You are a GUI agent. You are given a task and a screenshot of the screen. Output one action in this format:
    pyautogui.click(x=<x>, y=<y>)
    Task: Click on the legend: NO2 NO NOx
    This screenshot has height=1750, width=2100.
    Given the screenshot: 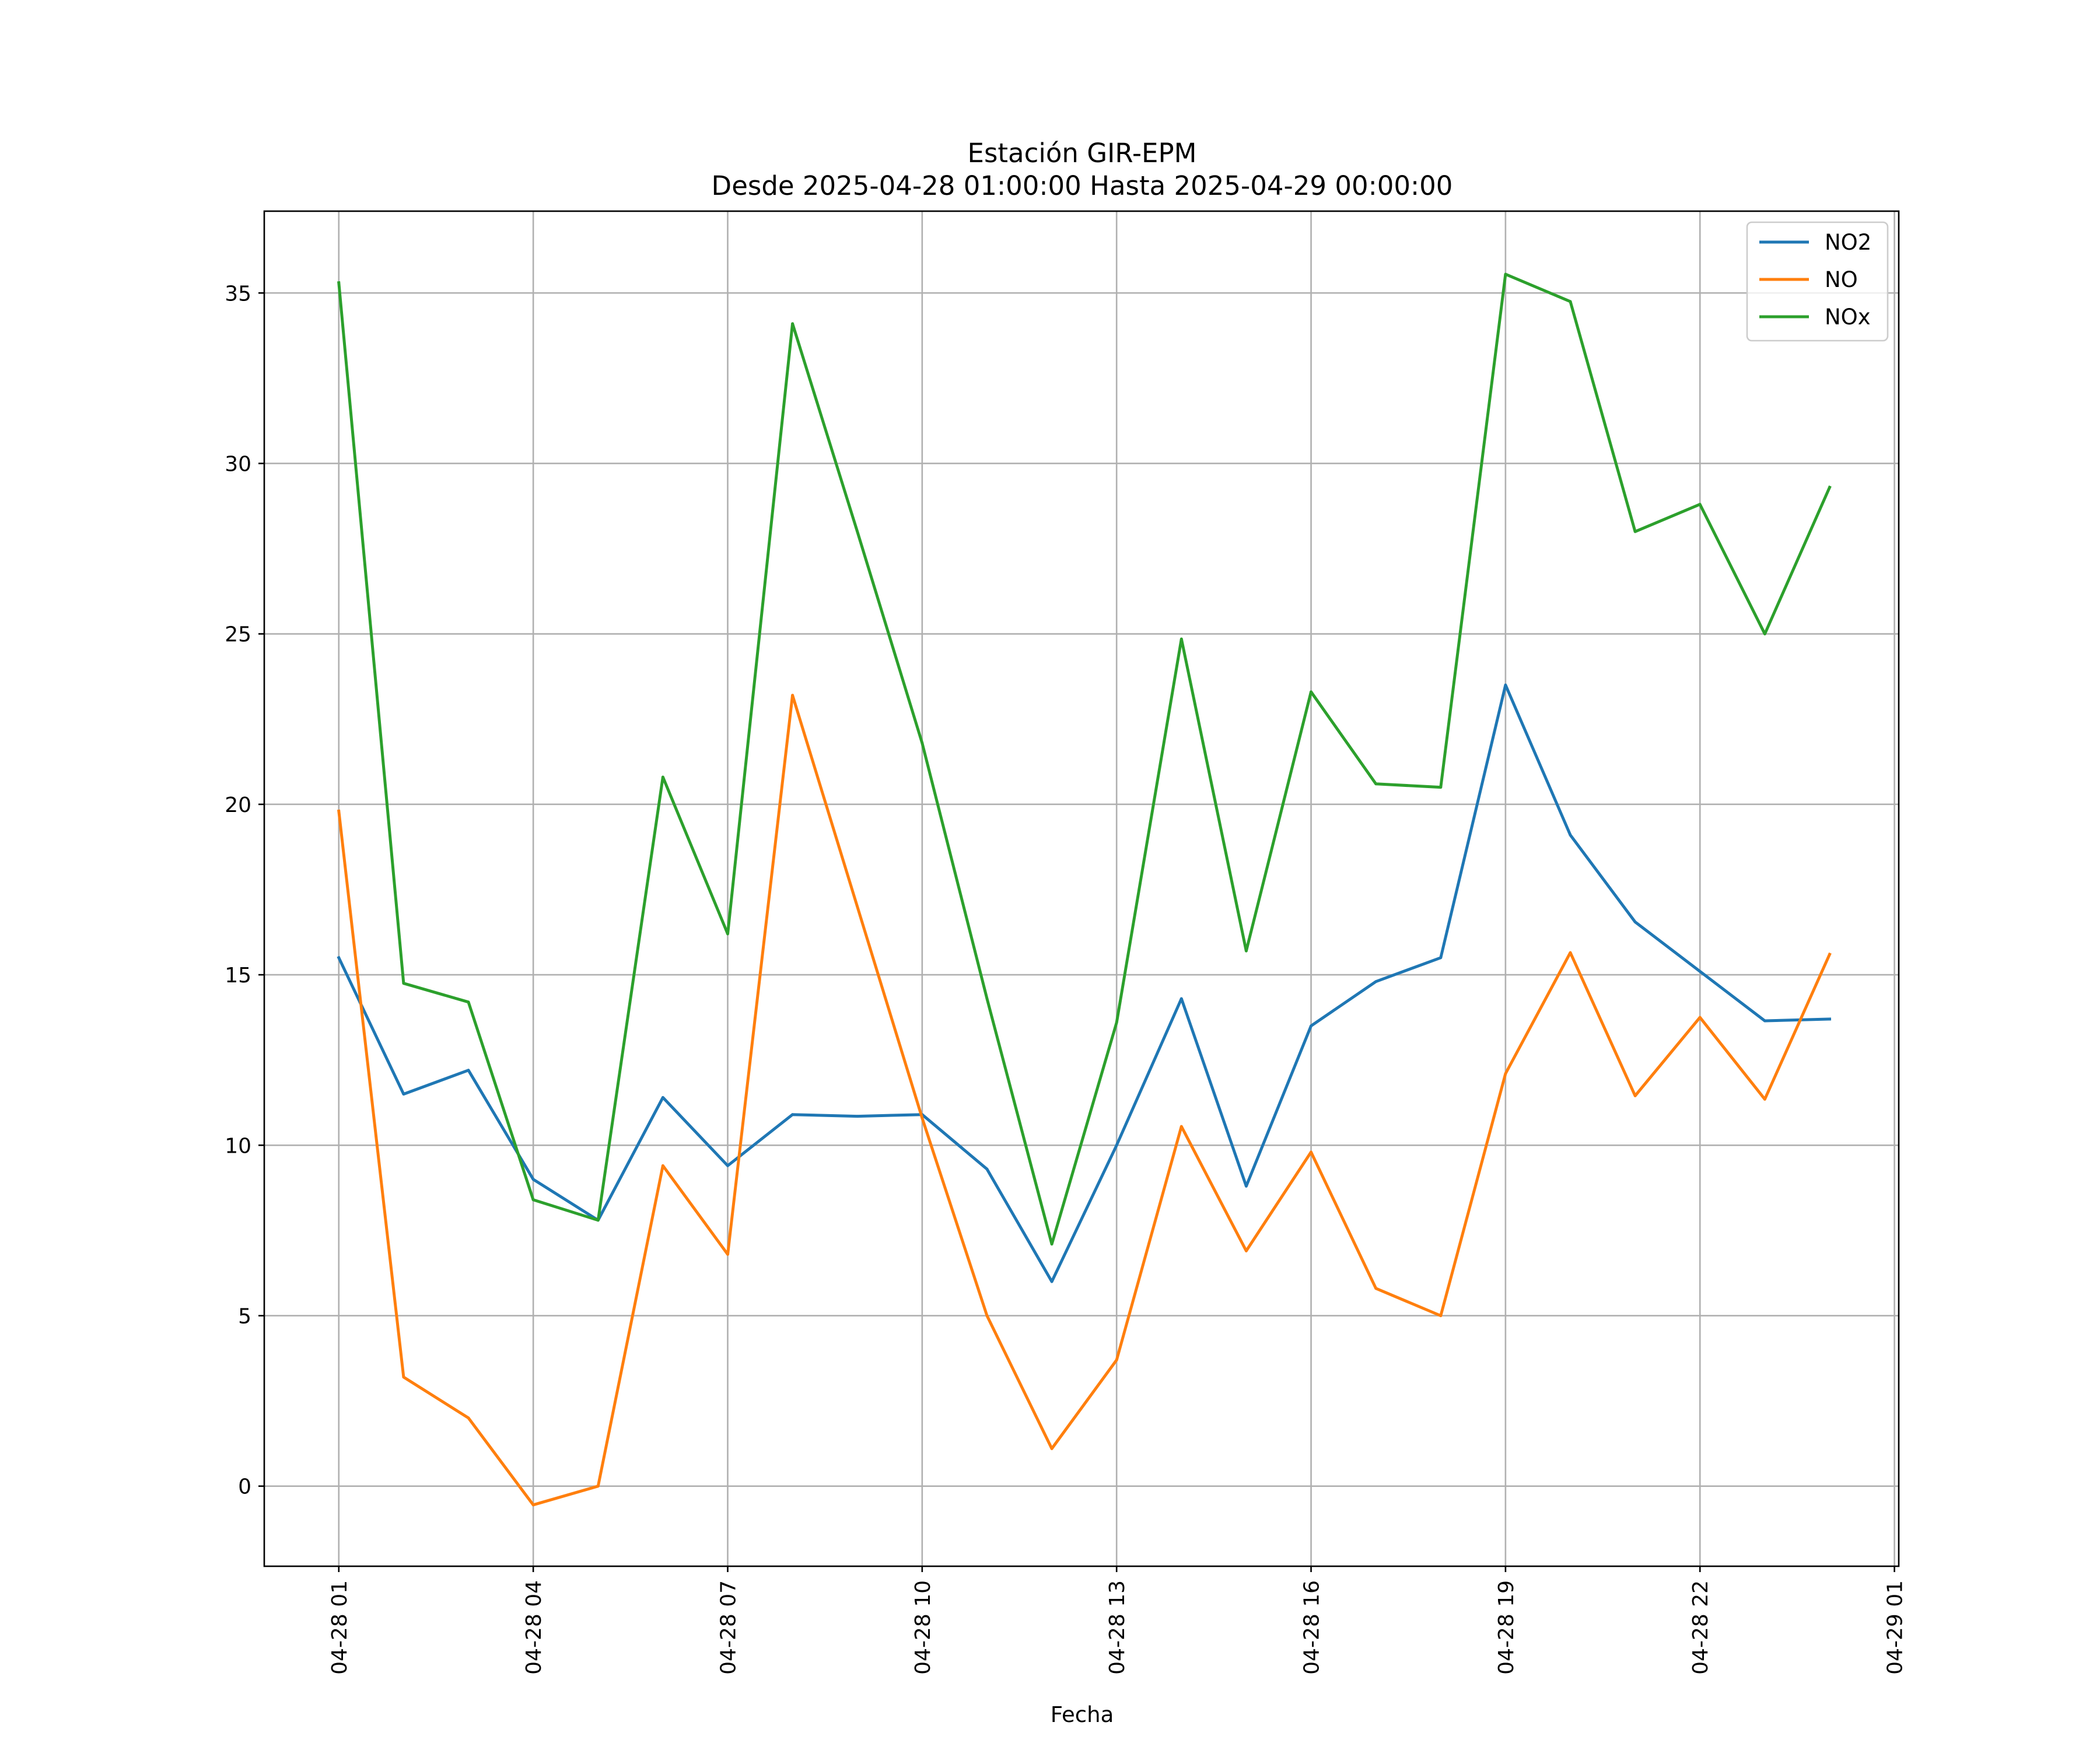 What is the action you would take?
    pyautogui.click(x=1817, y=281)
    